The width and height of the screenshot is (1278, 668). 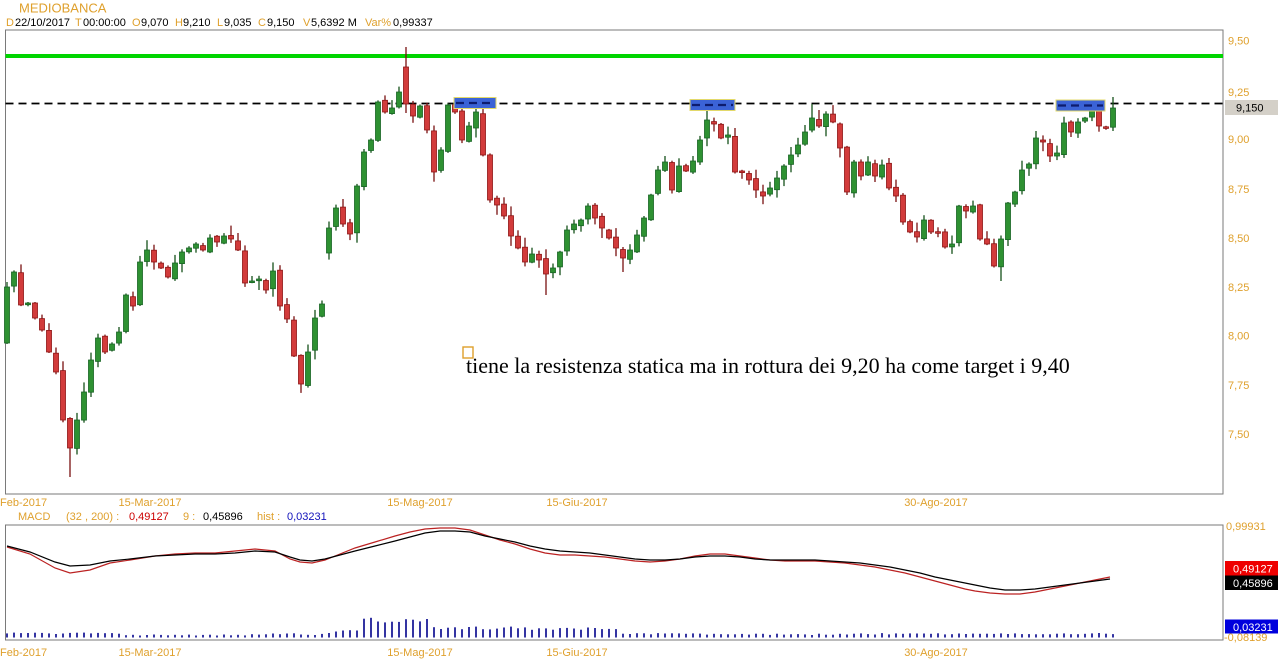 What do you see at coordinates (268, 517) in the screenshot?
I see `svg-text: hist :` at bounding box center [268, 517].